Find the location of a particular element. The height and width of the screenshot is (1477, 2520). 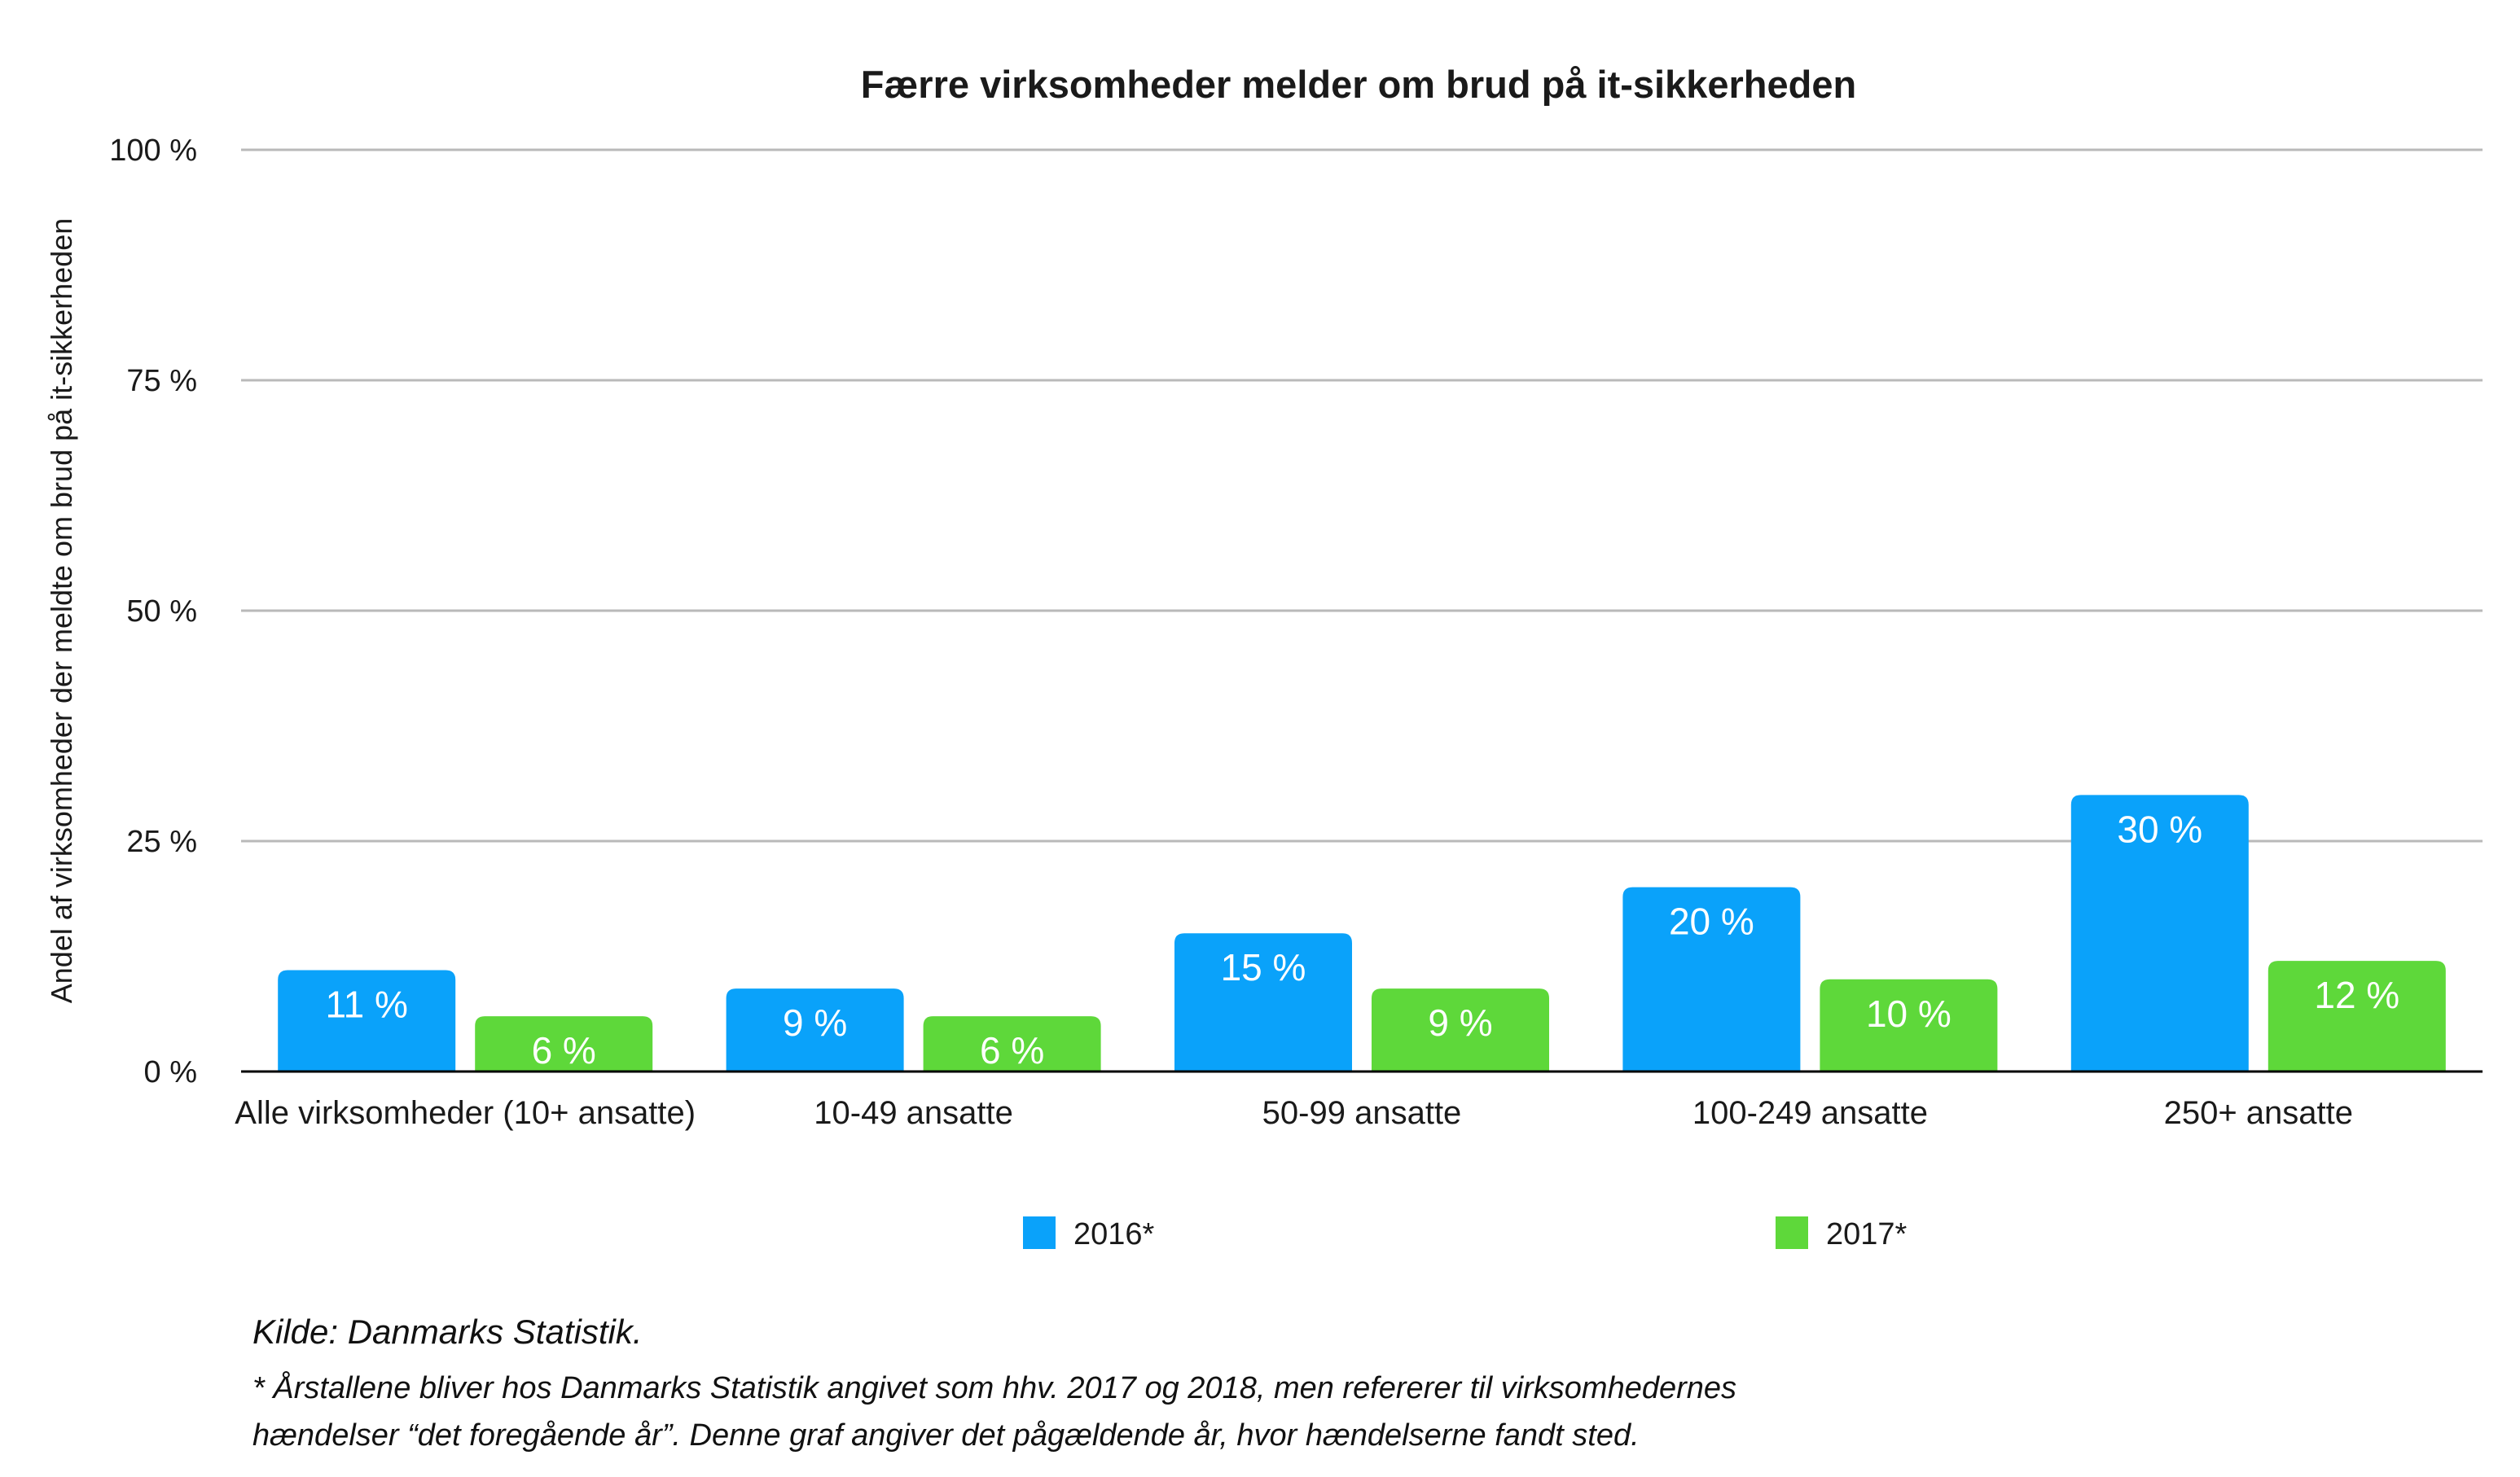

y-tick-label: 100 % is located at coordinates (153, 151).